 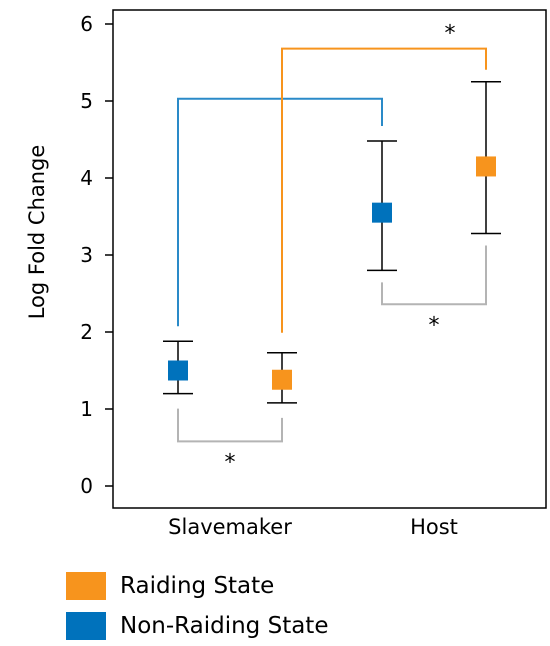 What do you see at coordinates (280, 212) in the screenshot?
I see `significance-bracket-non-raiding` at bounding box center [280, 212].